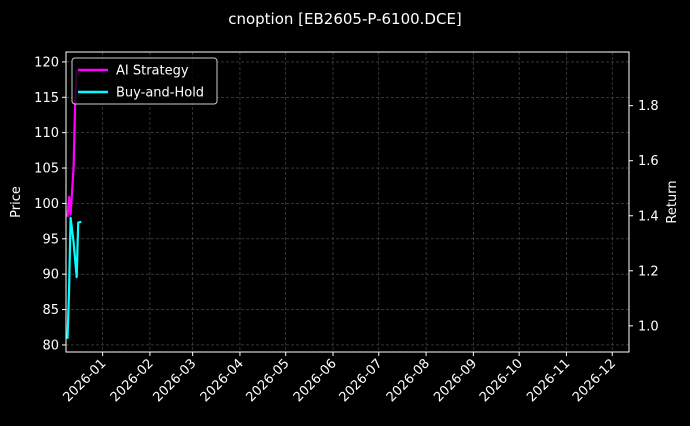 The height and width of the screenshot is (426, 690). Describe the element at coordinates (648, 161) in the screenshot. I see `y2-tick-label: 1.6` at that location.